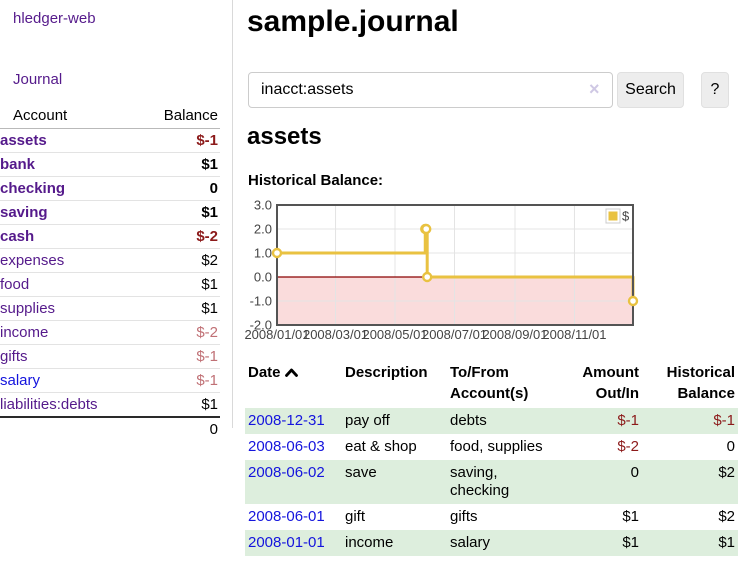 This screenshot has height=582, width=742. Describe the element at coordinates (110, 428) in the screenshot. I see `accounts-total-row: 0` at that location.